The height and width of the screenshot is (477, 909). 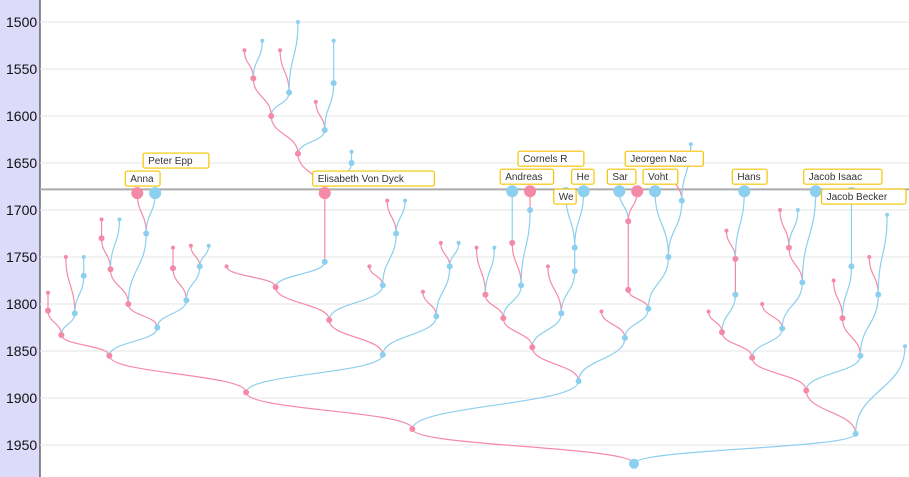 What do you see at coordinates (660, 176) in the screenshot?
I see `person-label: Voht` at bounding box center [660, 176].